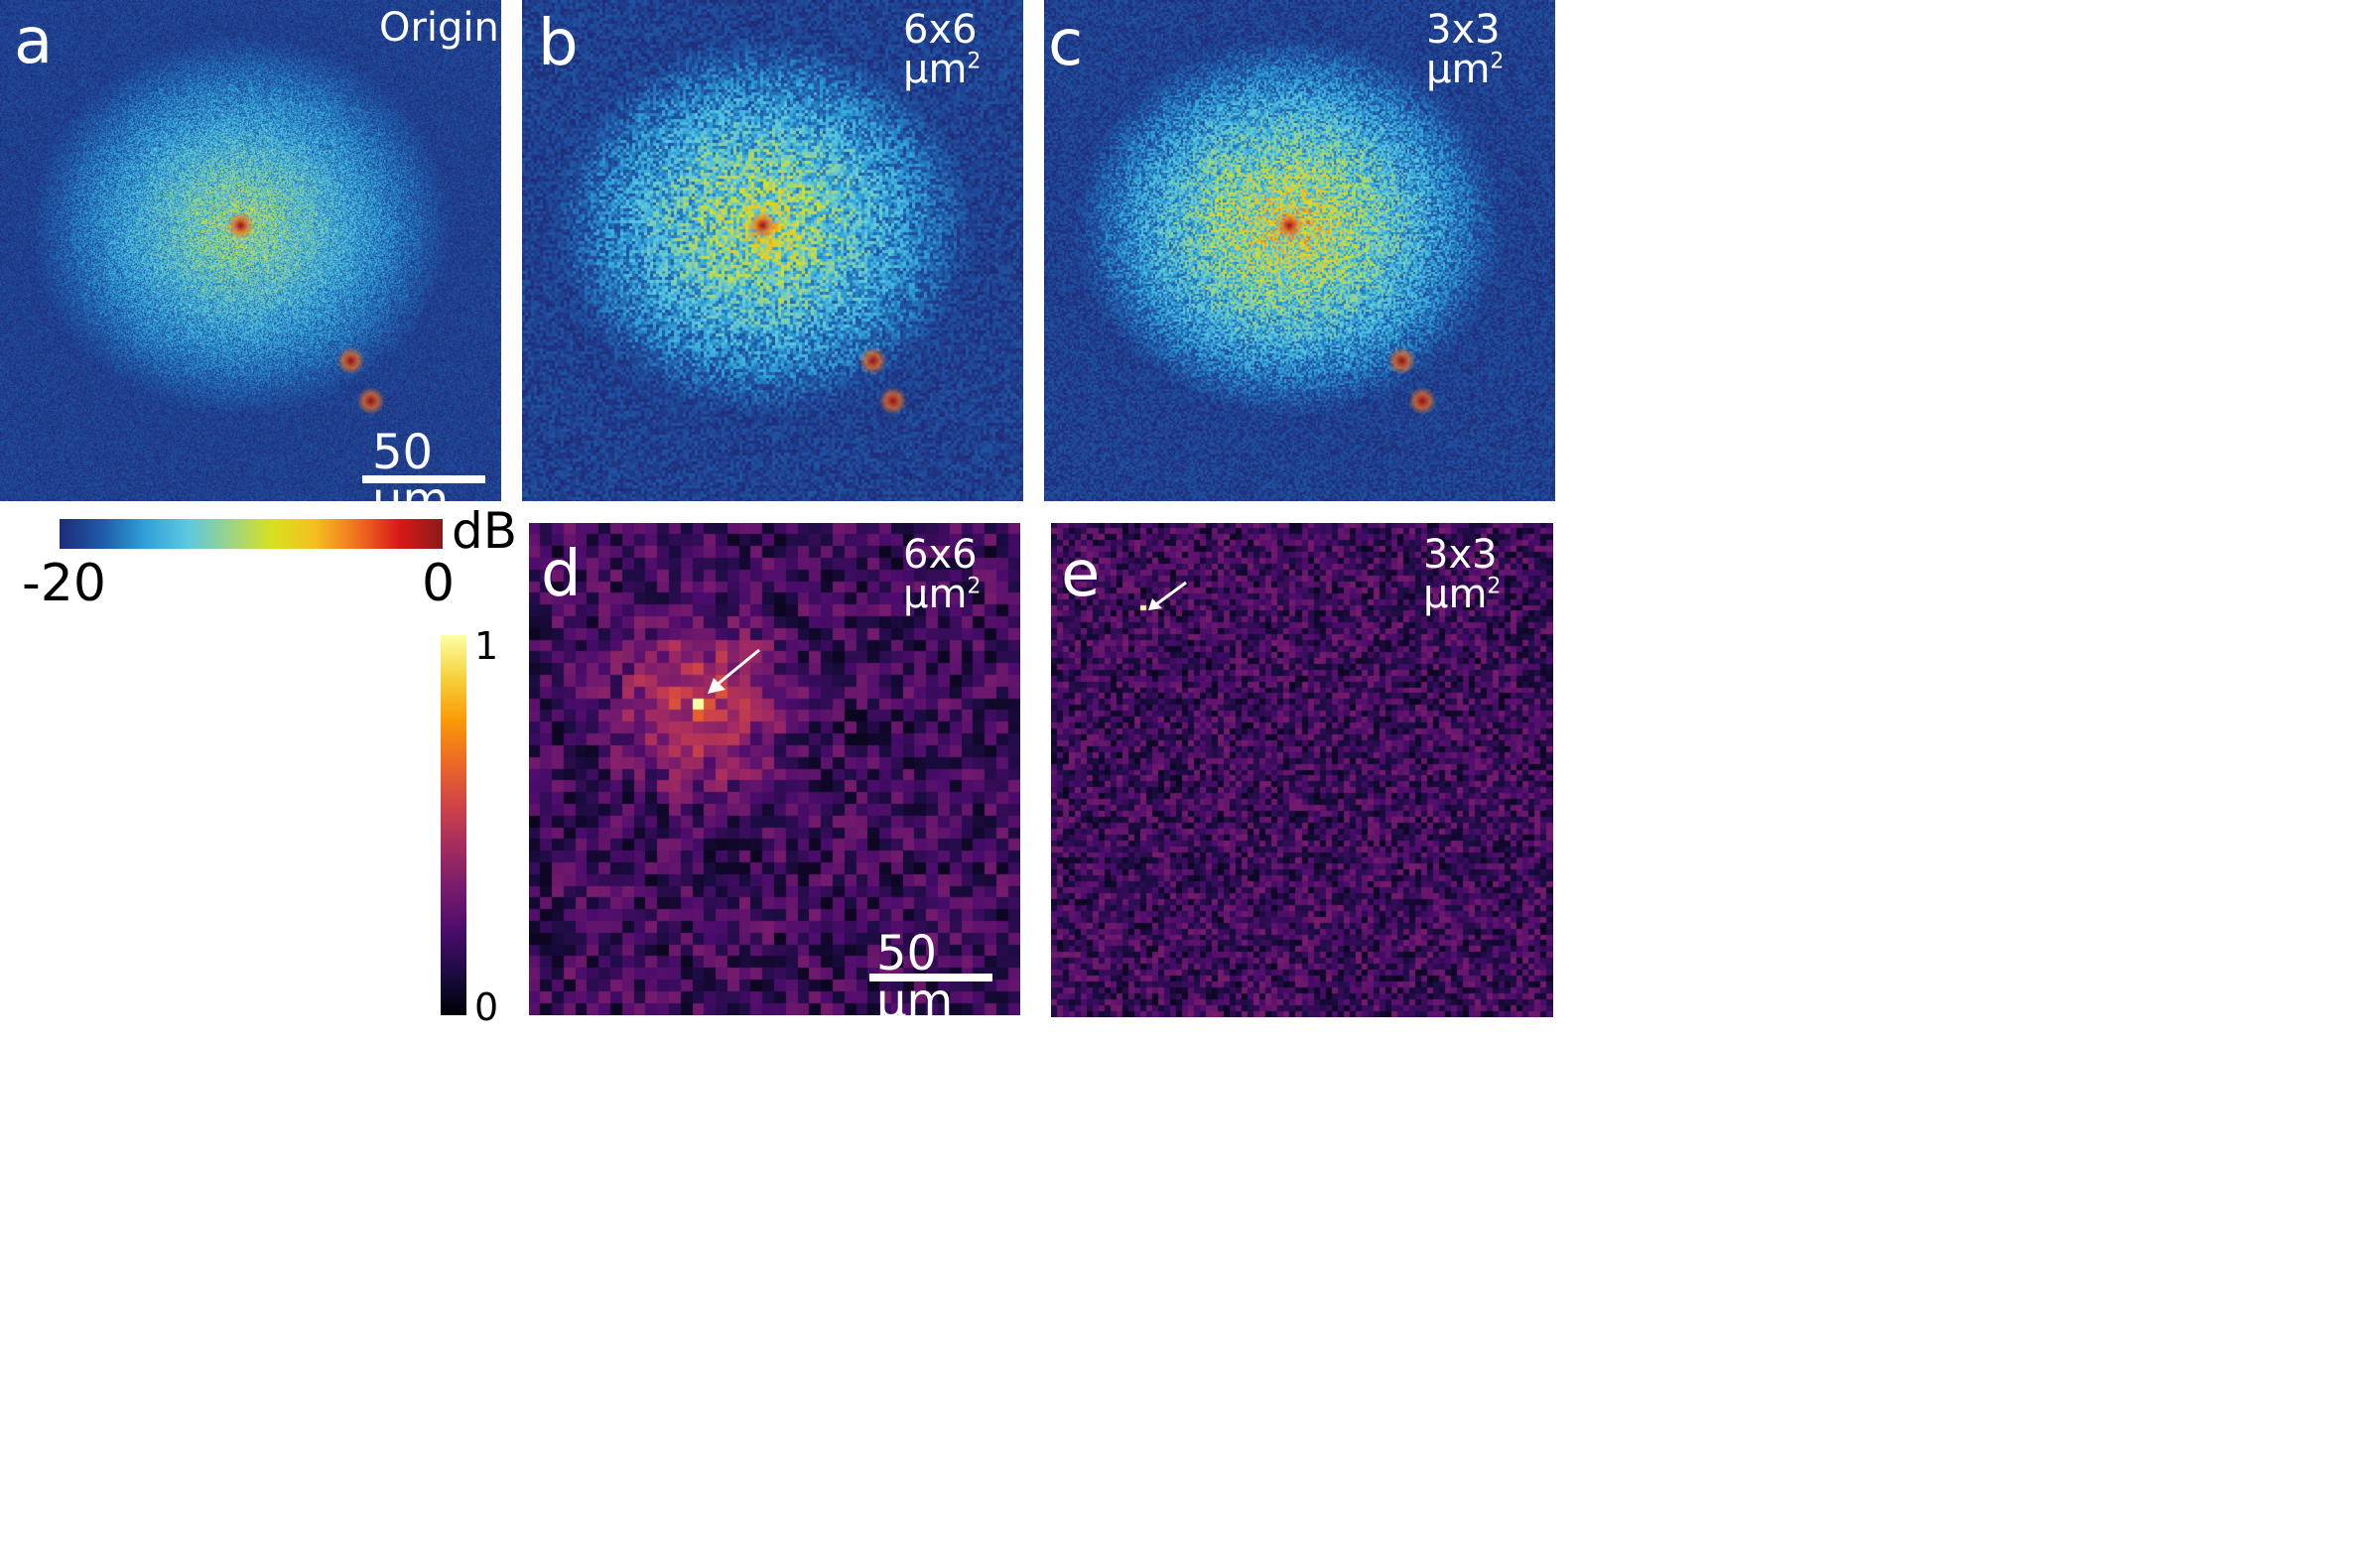 The width and height of the screenshot is (2369, 1568). I want to click on scale-bar-d, so click(930, 977).